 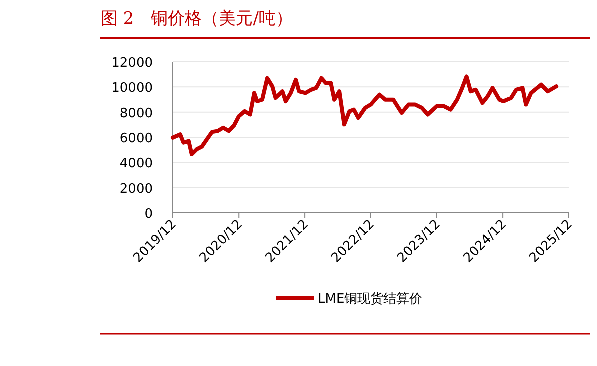 I want to click on y-tick-label: 4000, so click(x=136, y=164).